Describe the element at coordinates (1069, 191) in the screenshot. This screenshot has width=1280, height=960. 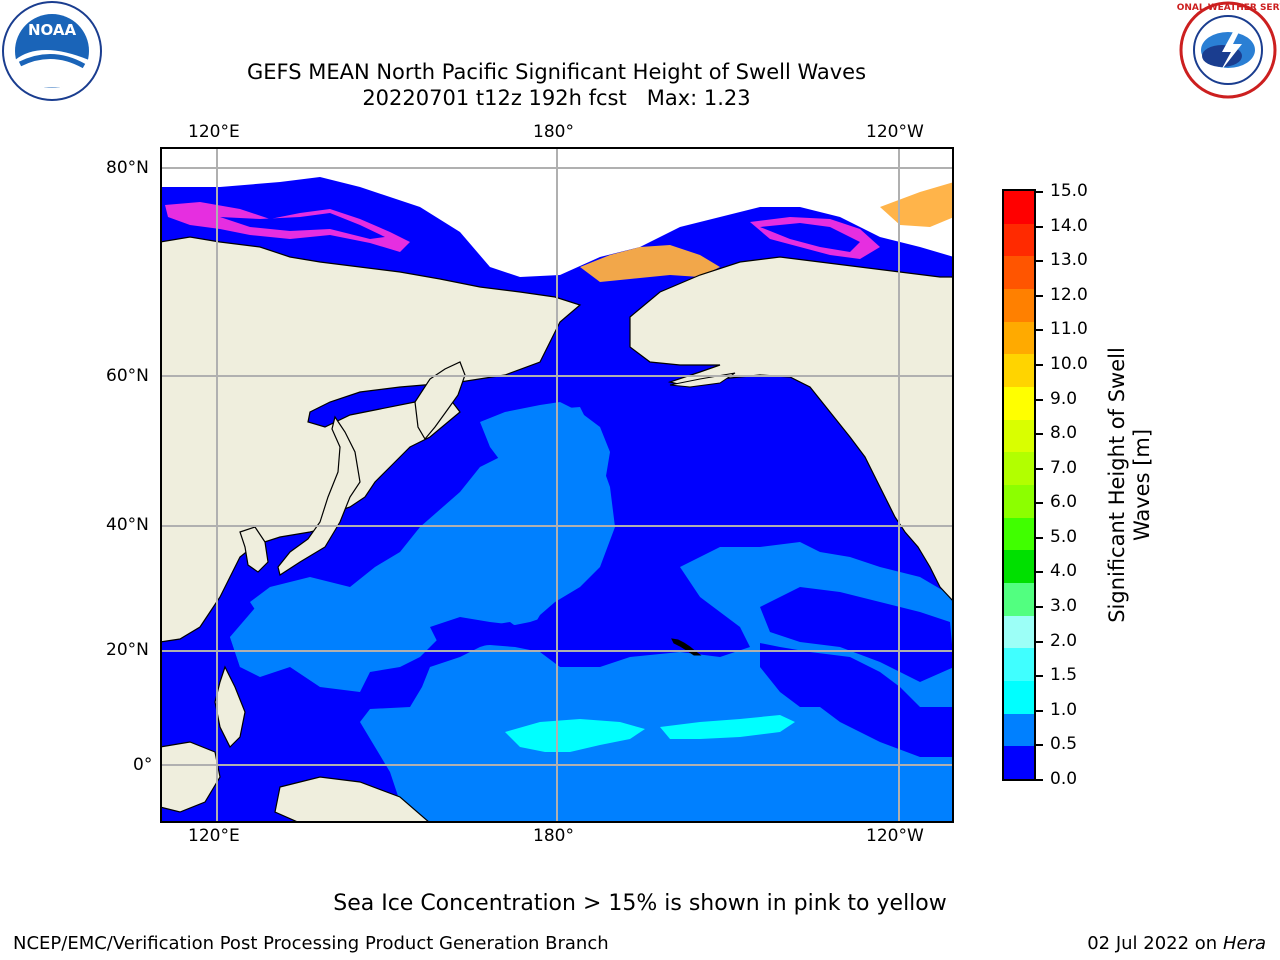
I see `colorbar-label: 15.0` at that location.